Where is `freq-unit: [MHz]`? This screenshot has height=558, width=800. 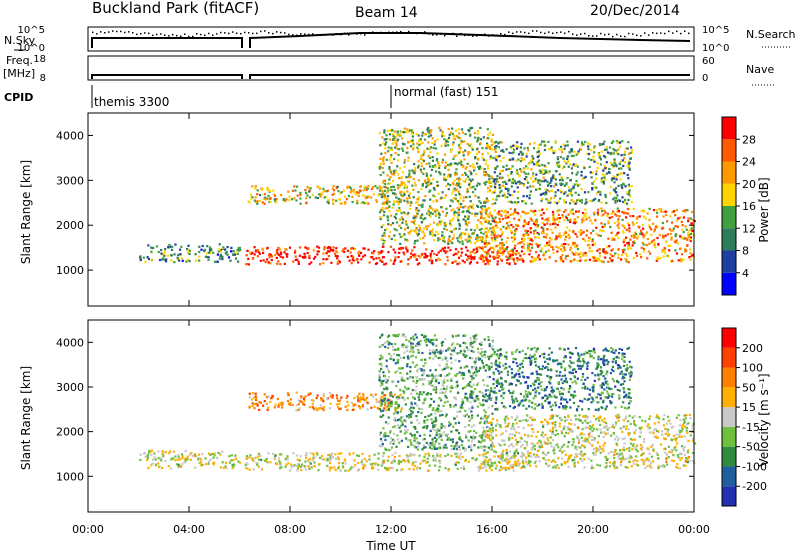 freq-unit: [MHz] is located at coordinates (19, 73).